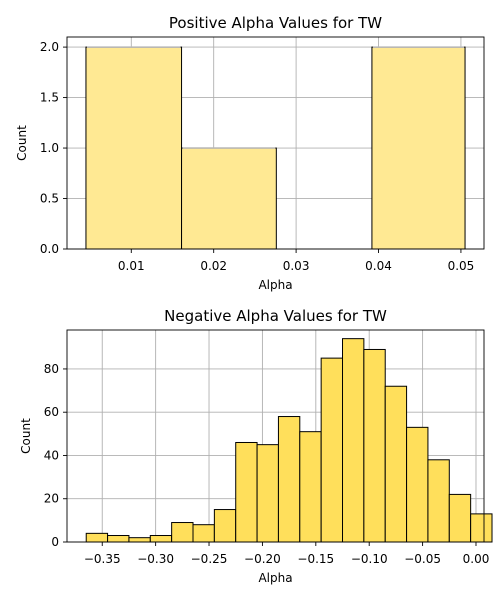 Image resolution: width=500 pixels, height=600 pixels. Describe the element at coordinates (209, 559) in the screenshot. I see `x-tick-label: −0.25` at that location.